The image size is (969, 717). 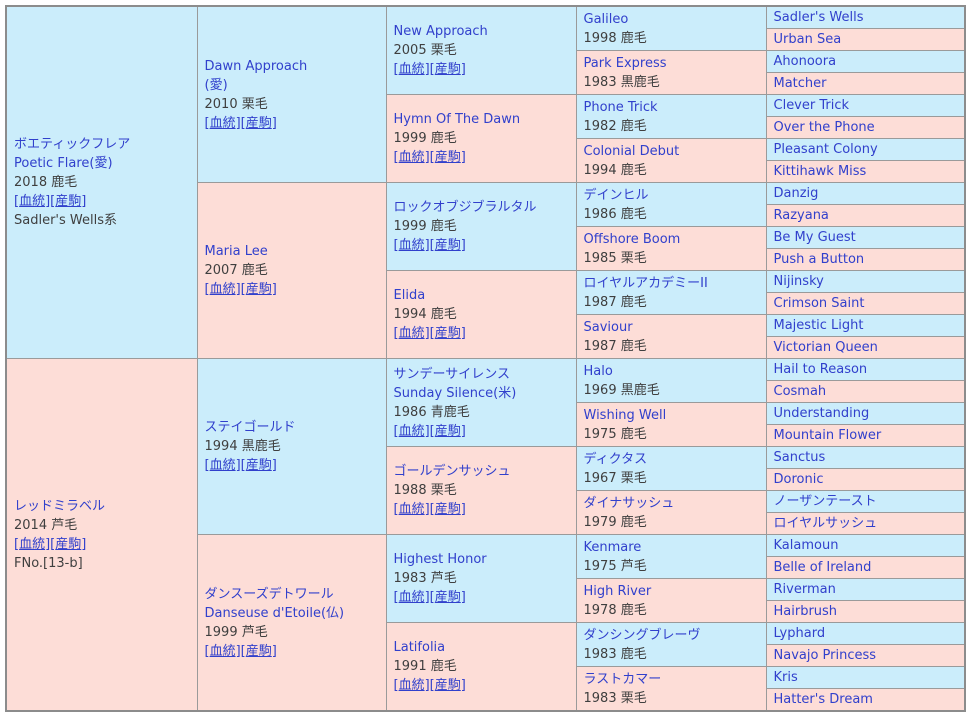 What do you see at coordinates (806, 545) in the screenshot?
I see `horse-name-link: Kalamoun` at bounding box center [806, 545].